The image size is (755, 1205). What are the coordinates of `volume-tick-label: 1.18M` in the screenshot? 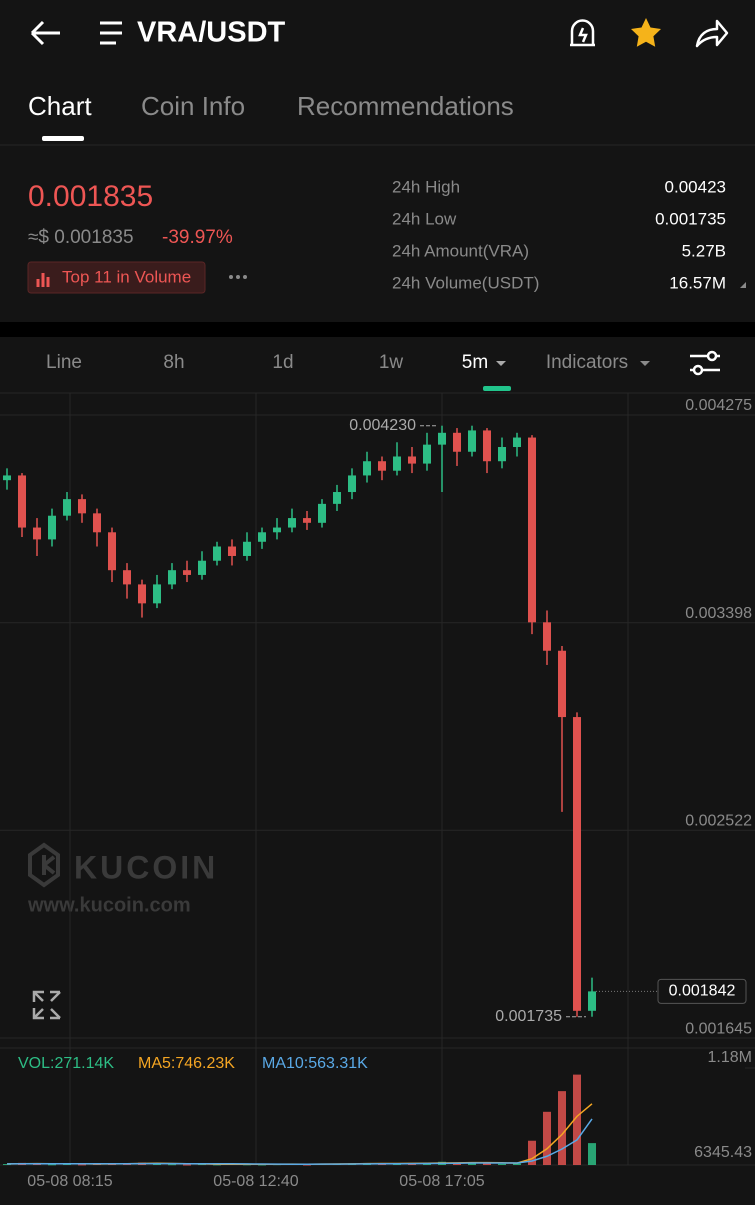 It's located at (730, 1057).